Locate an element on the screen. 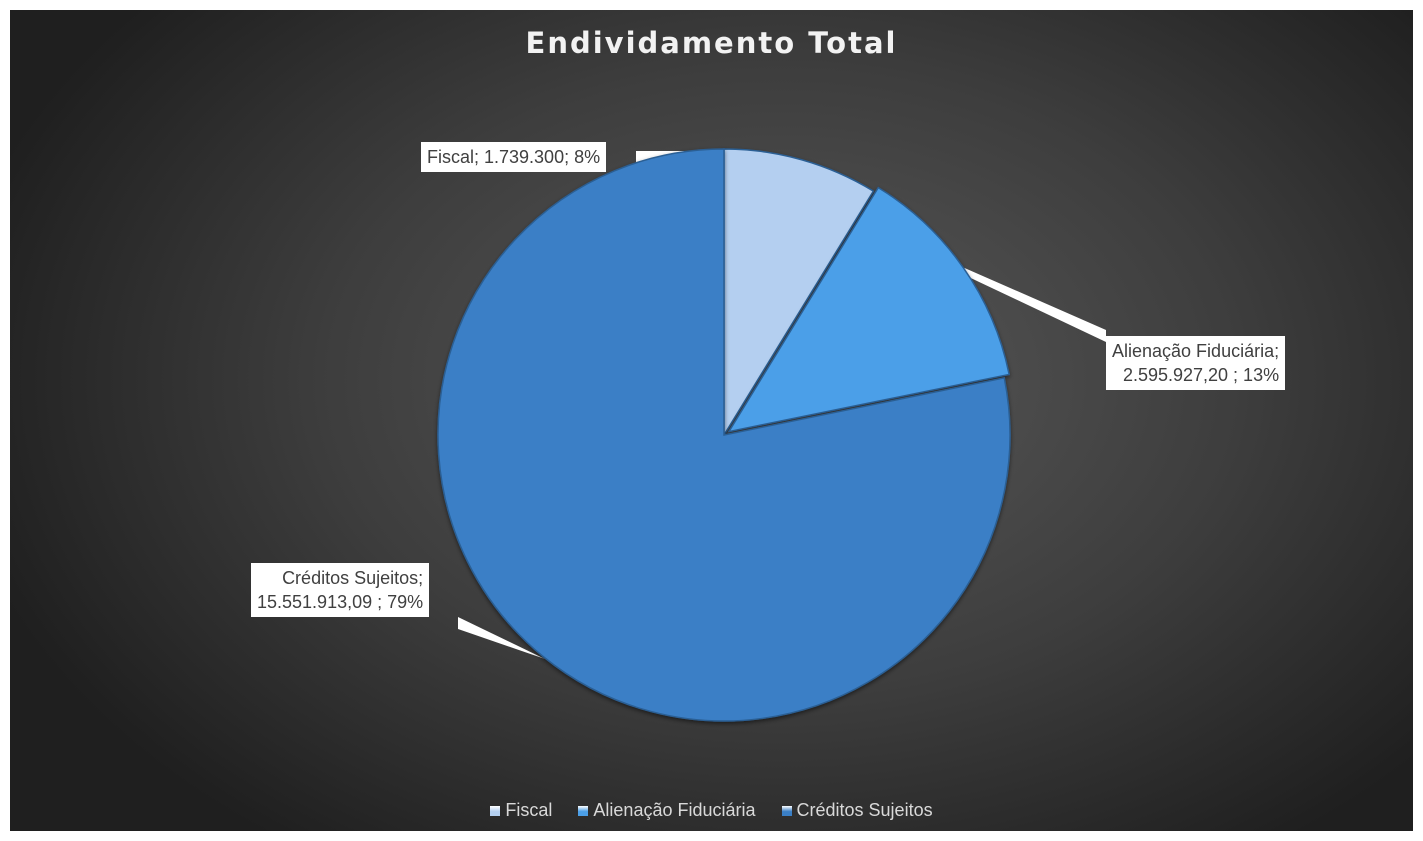 The width and height of the screenshot is (1423, 841). legend-item-alienacao: Alienação Fiduciária is located at coordinates (667, 810).